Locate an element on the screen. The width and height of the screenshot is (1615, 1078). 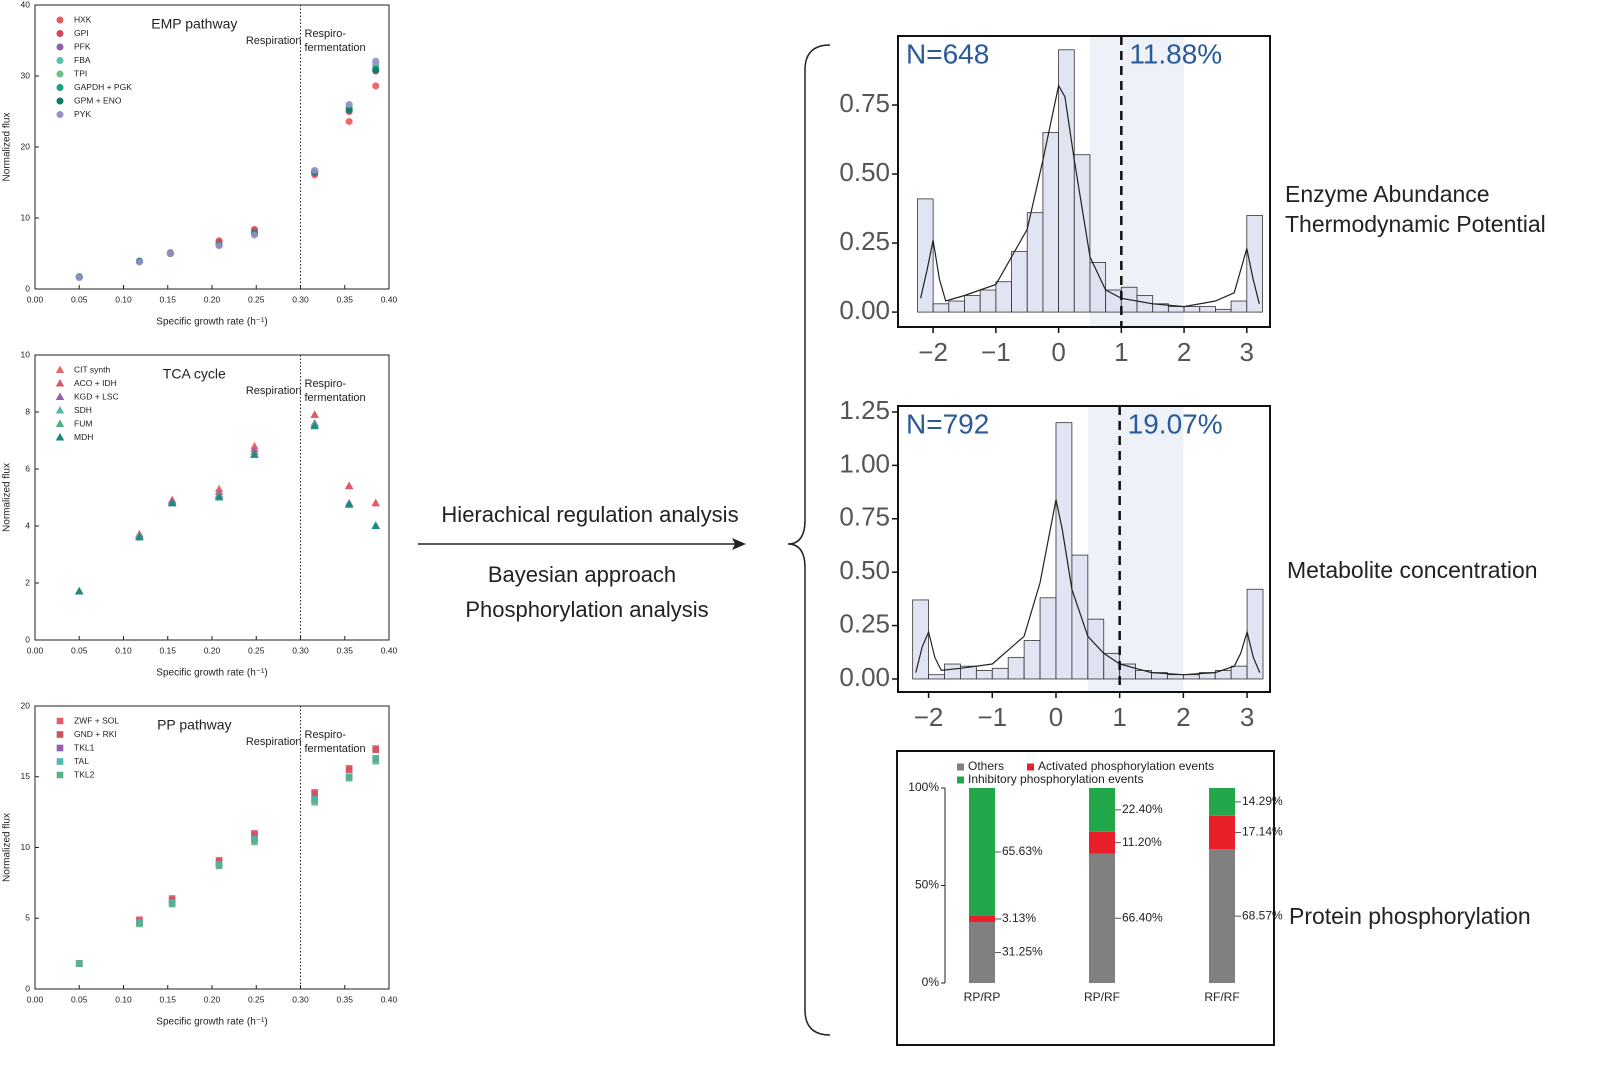
x-tick-label: RP/RP is located at coordinates (982, 997).